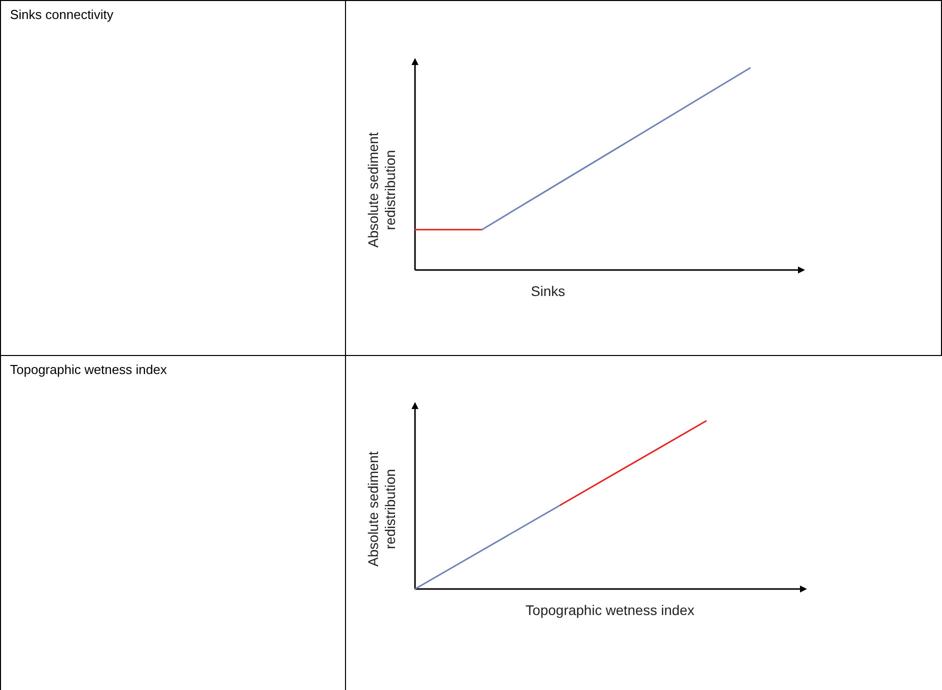 The image size is (942, 690). What do you see at coordinates (89, 369) in the screenshot?
I see `text: Topographic wetness index` at bounding box center [89, 369].